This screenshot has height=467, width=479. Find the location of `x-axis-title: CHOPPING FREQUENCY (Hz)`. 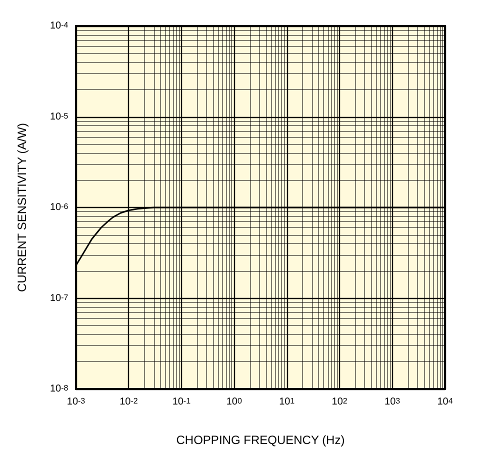

x-axis-title: CHOPPING FREQUENCY (Hz) is located at coordinates (260, 440).